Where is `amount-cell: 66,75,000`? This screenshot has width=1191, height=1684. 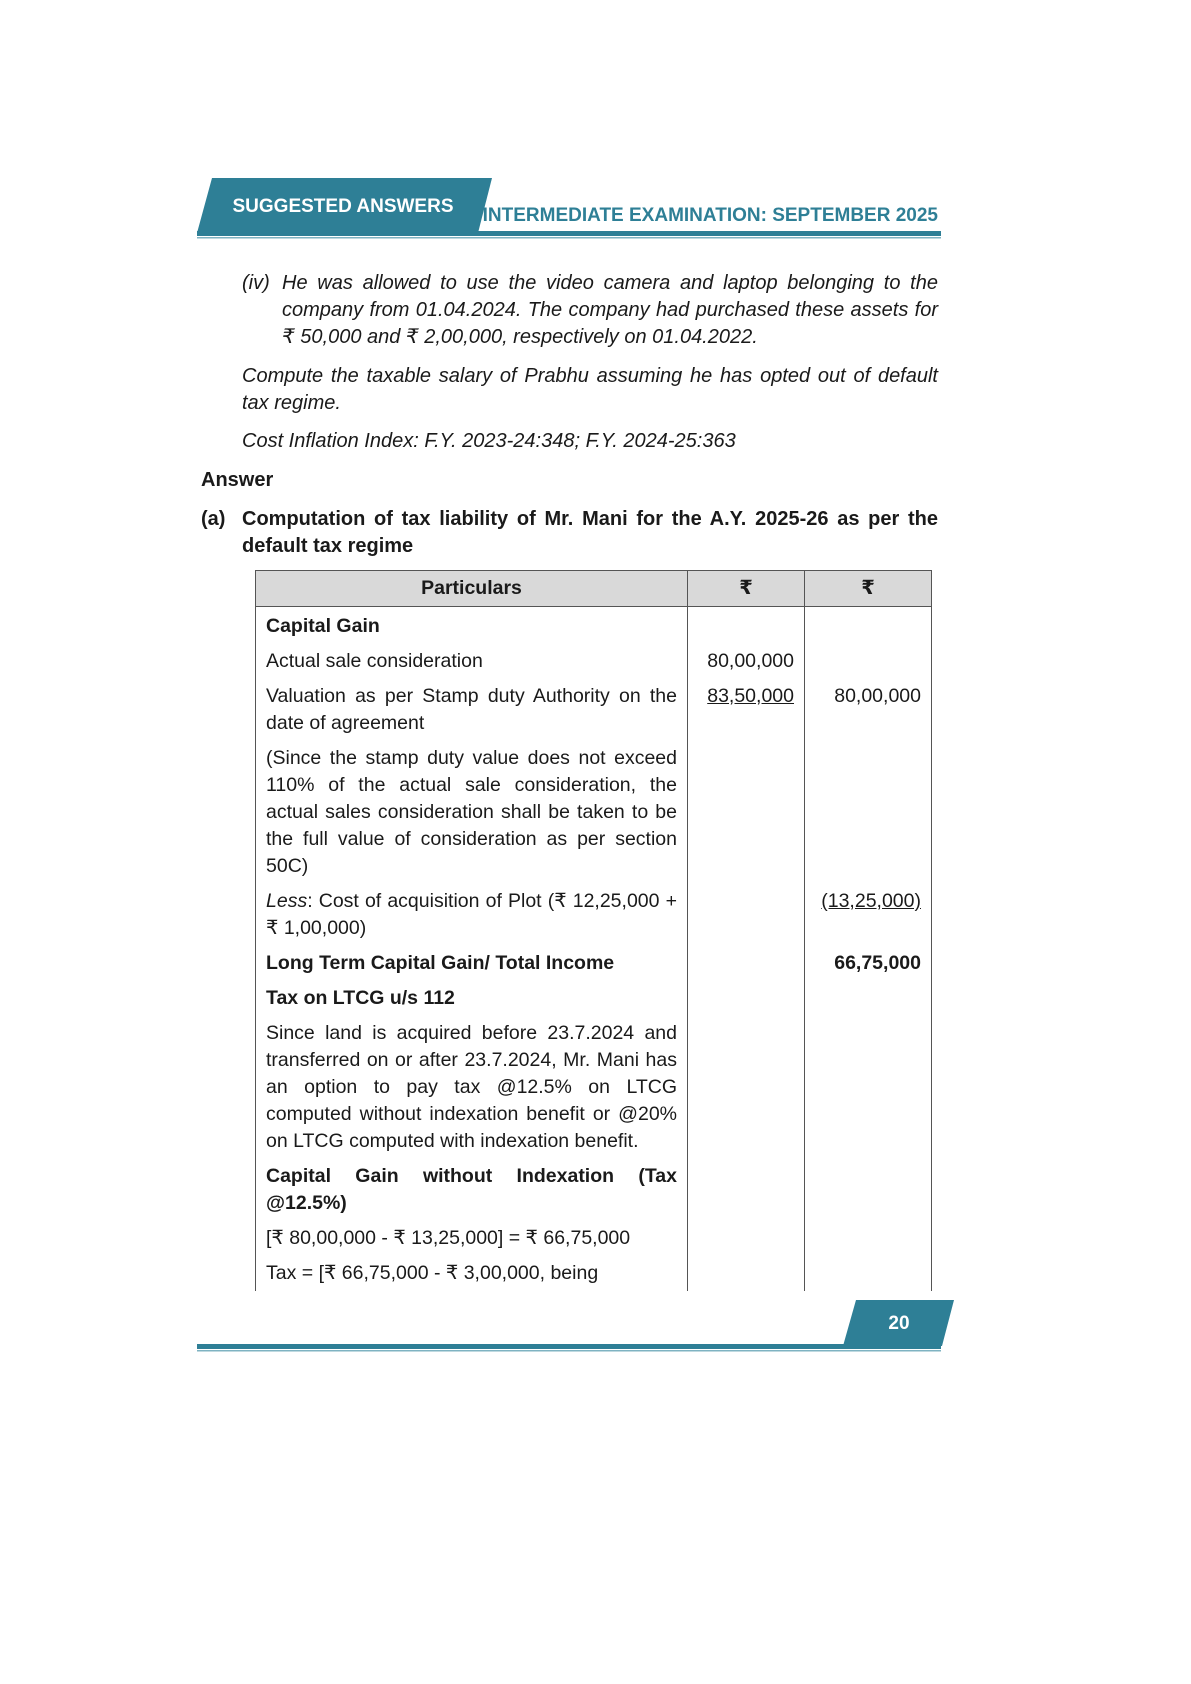
amount-cell: 66,75,000 is located at coordinates (868, 963).